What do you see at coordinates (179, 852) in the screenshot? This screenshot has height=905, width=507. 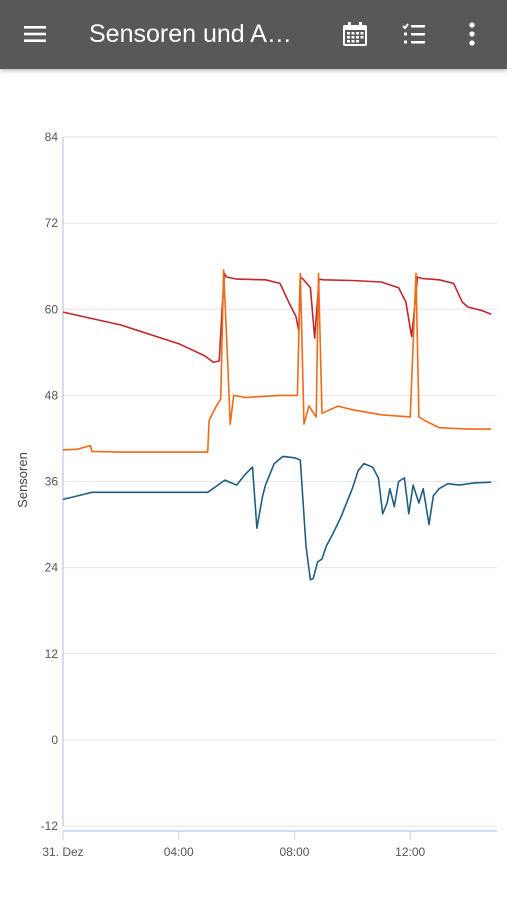 I see `x-tick-label: 04:00` at bounding box center [179, 852].